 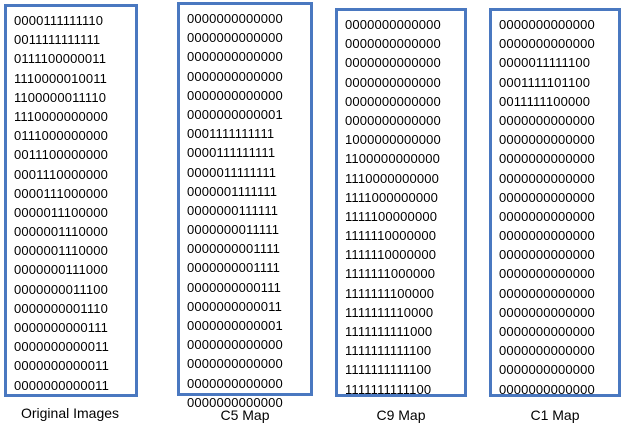 What do you see at coordinates (61, 78) in the screenshot?
I see `matrix-row: 1110000010011` at bounding box center [61, 78].